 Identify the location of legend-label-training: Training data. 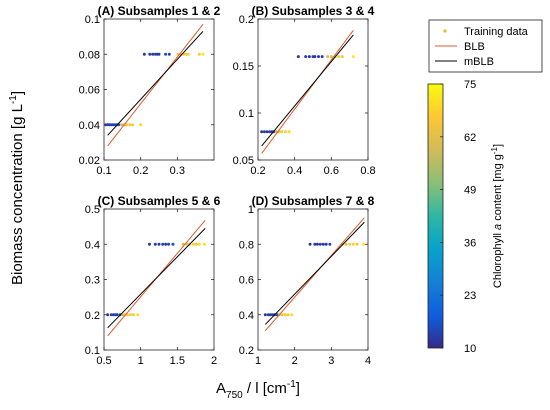
(496, 32).